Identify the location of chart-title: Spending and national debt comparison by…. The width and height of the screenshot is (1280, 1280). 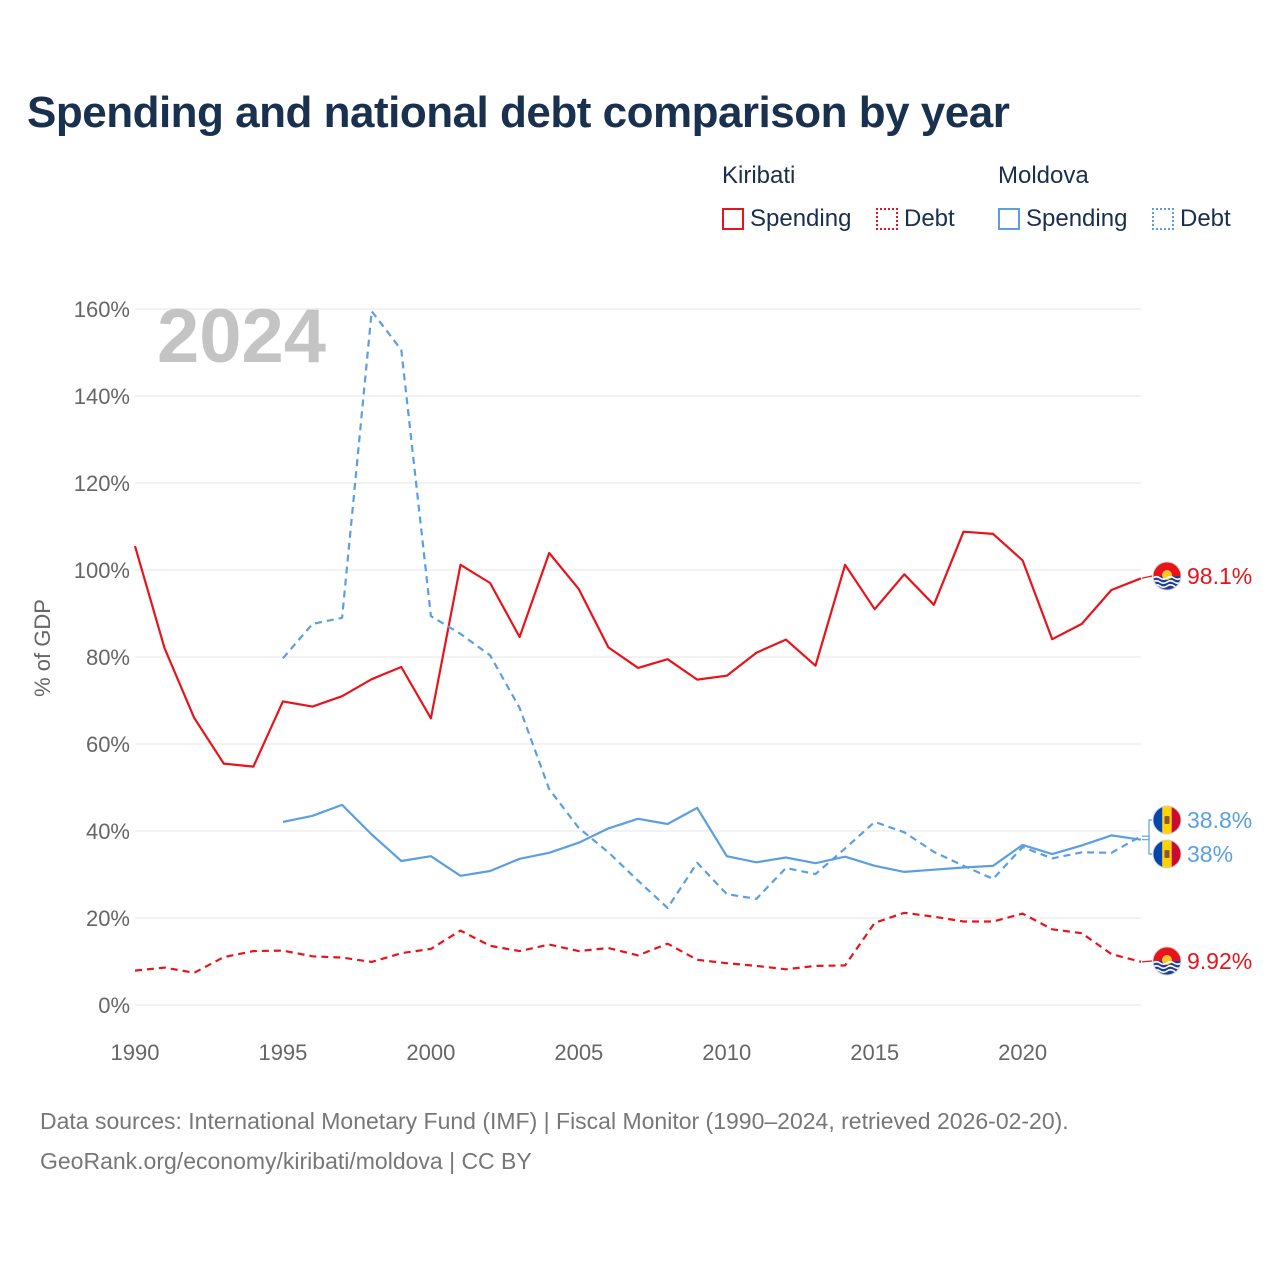
(518, 112).